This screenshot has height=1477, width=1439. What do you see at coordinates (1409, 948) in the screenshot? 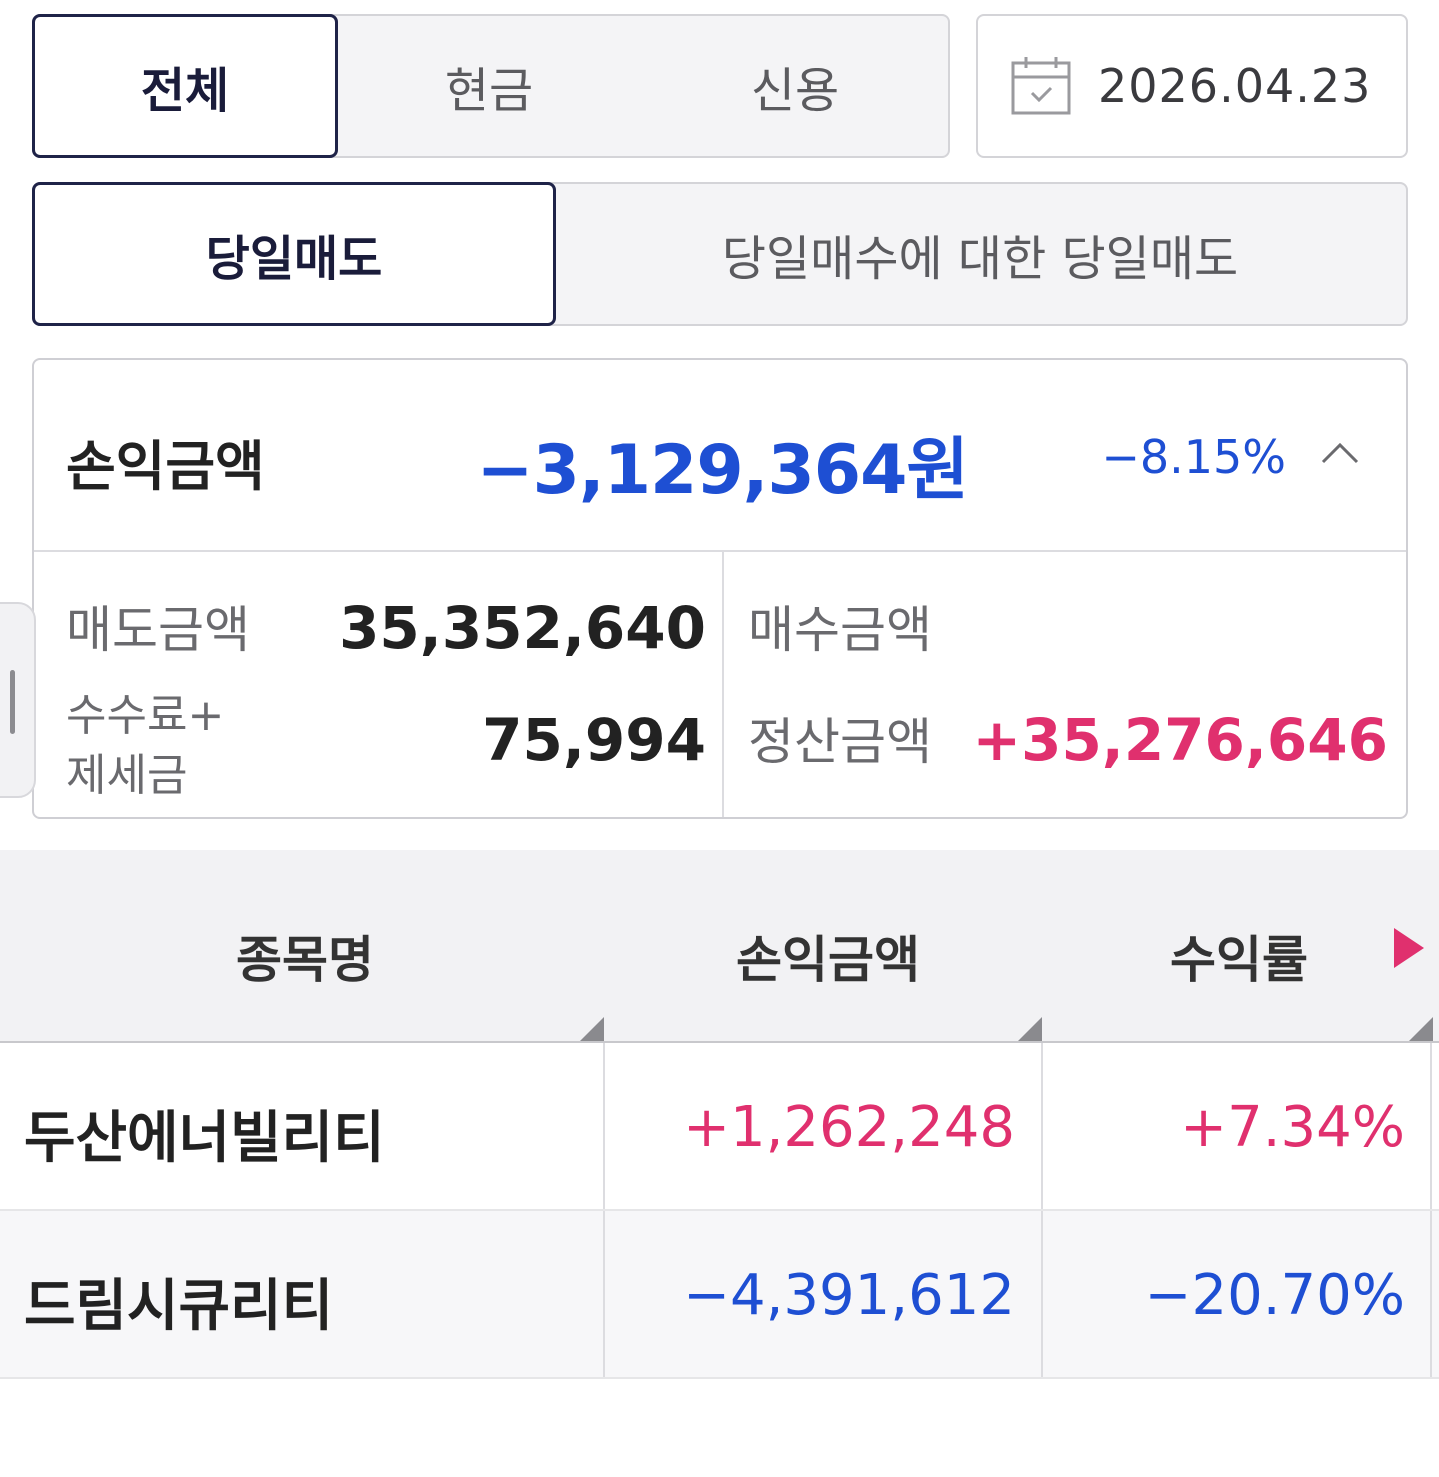
I see `more-columns-arrow-icon` at bounding box center [1409, 948].